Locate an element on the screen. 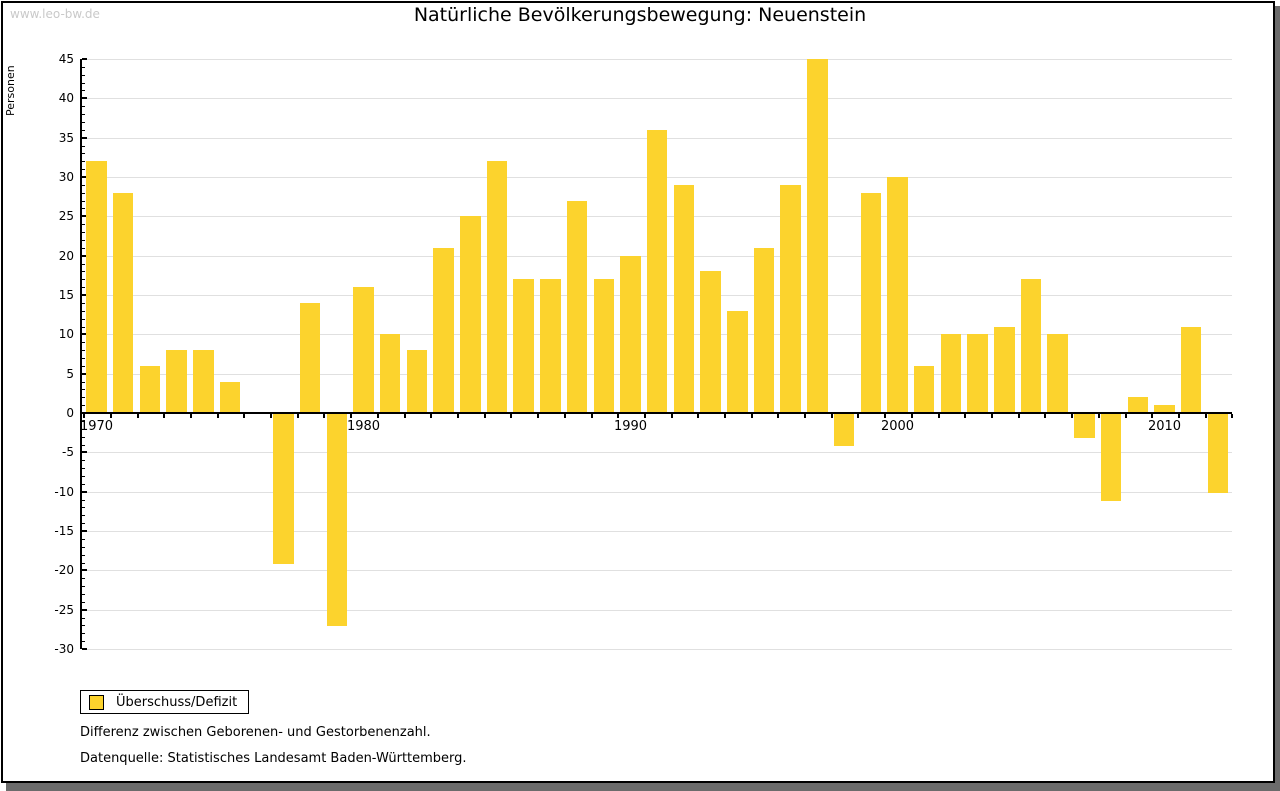 The image size is (1280, 791). y-tick-label: -25 is located at coordinates (64, 609).